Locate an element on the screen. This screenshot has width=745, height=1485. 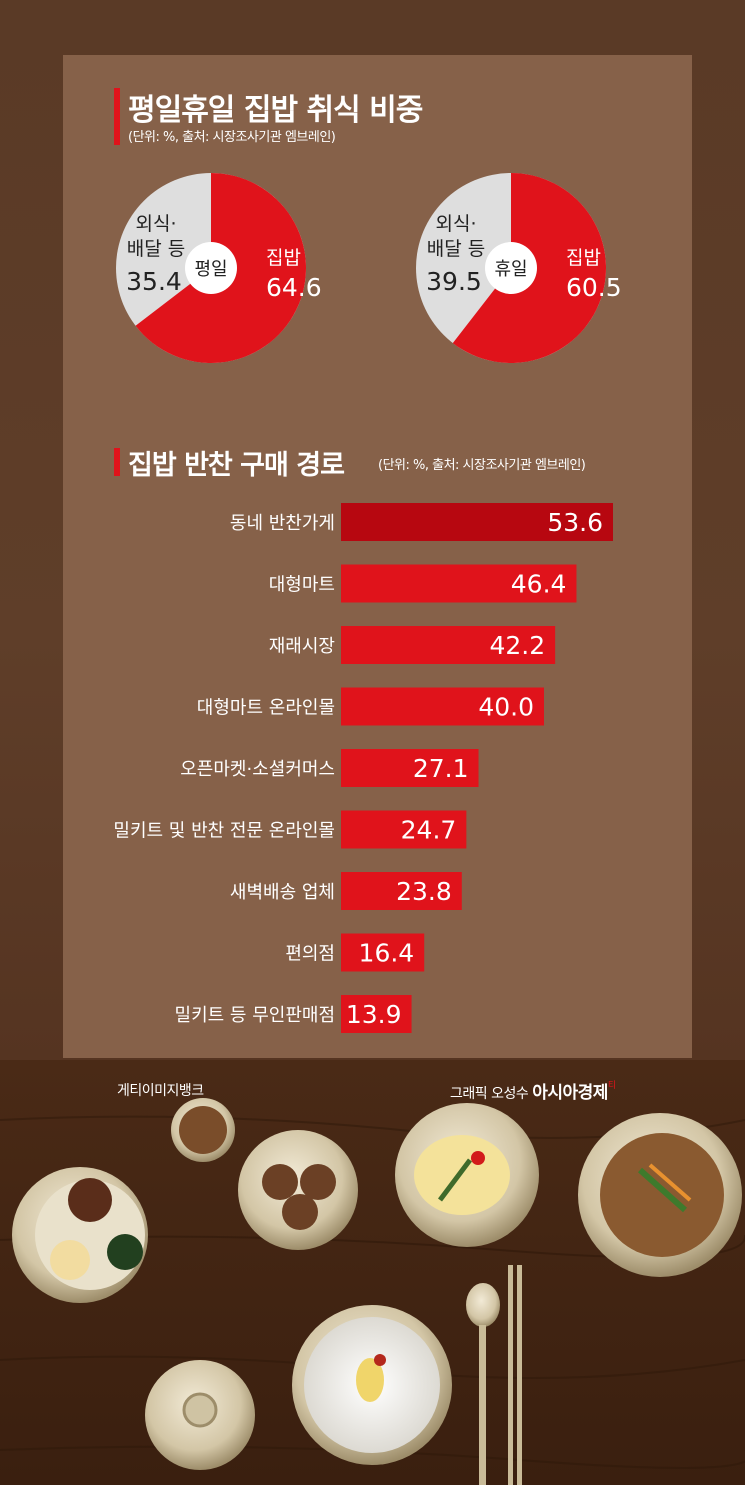
section1-title: 평일휴일 집밥 취식 비중 is located at coordinates (275, 110).